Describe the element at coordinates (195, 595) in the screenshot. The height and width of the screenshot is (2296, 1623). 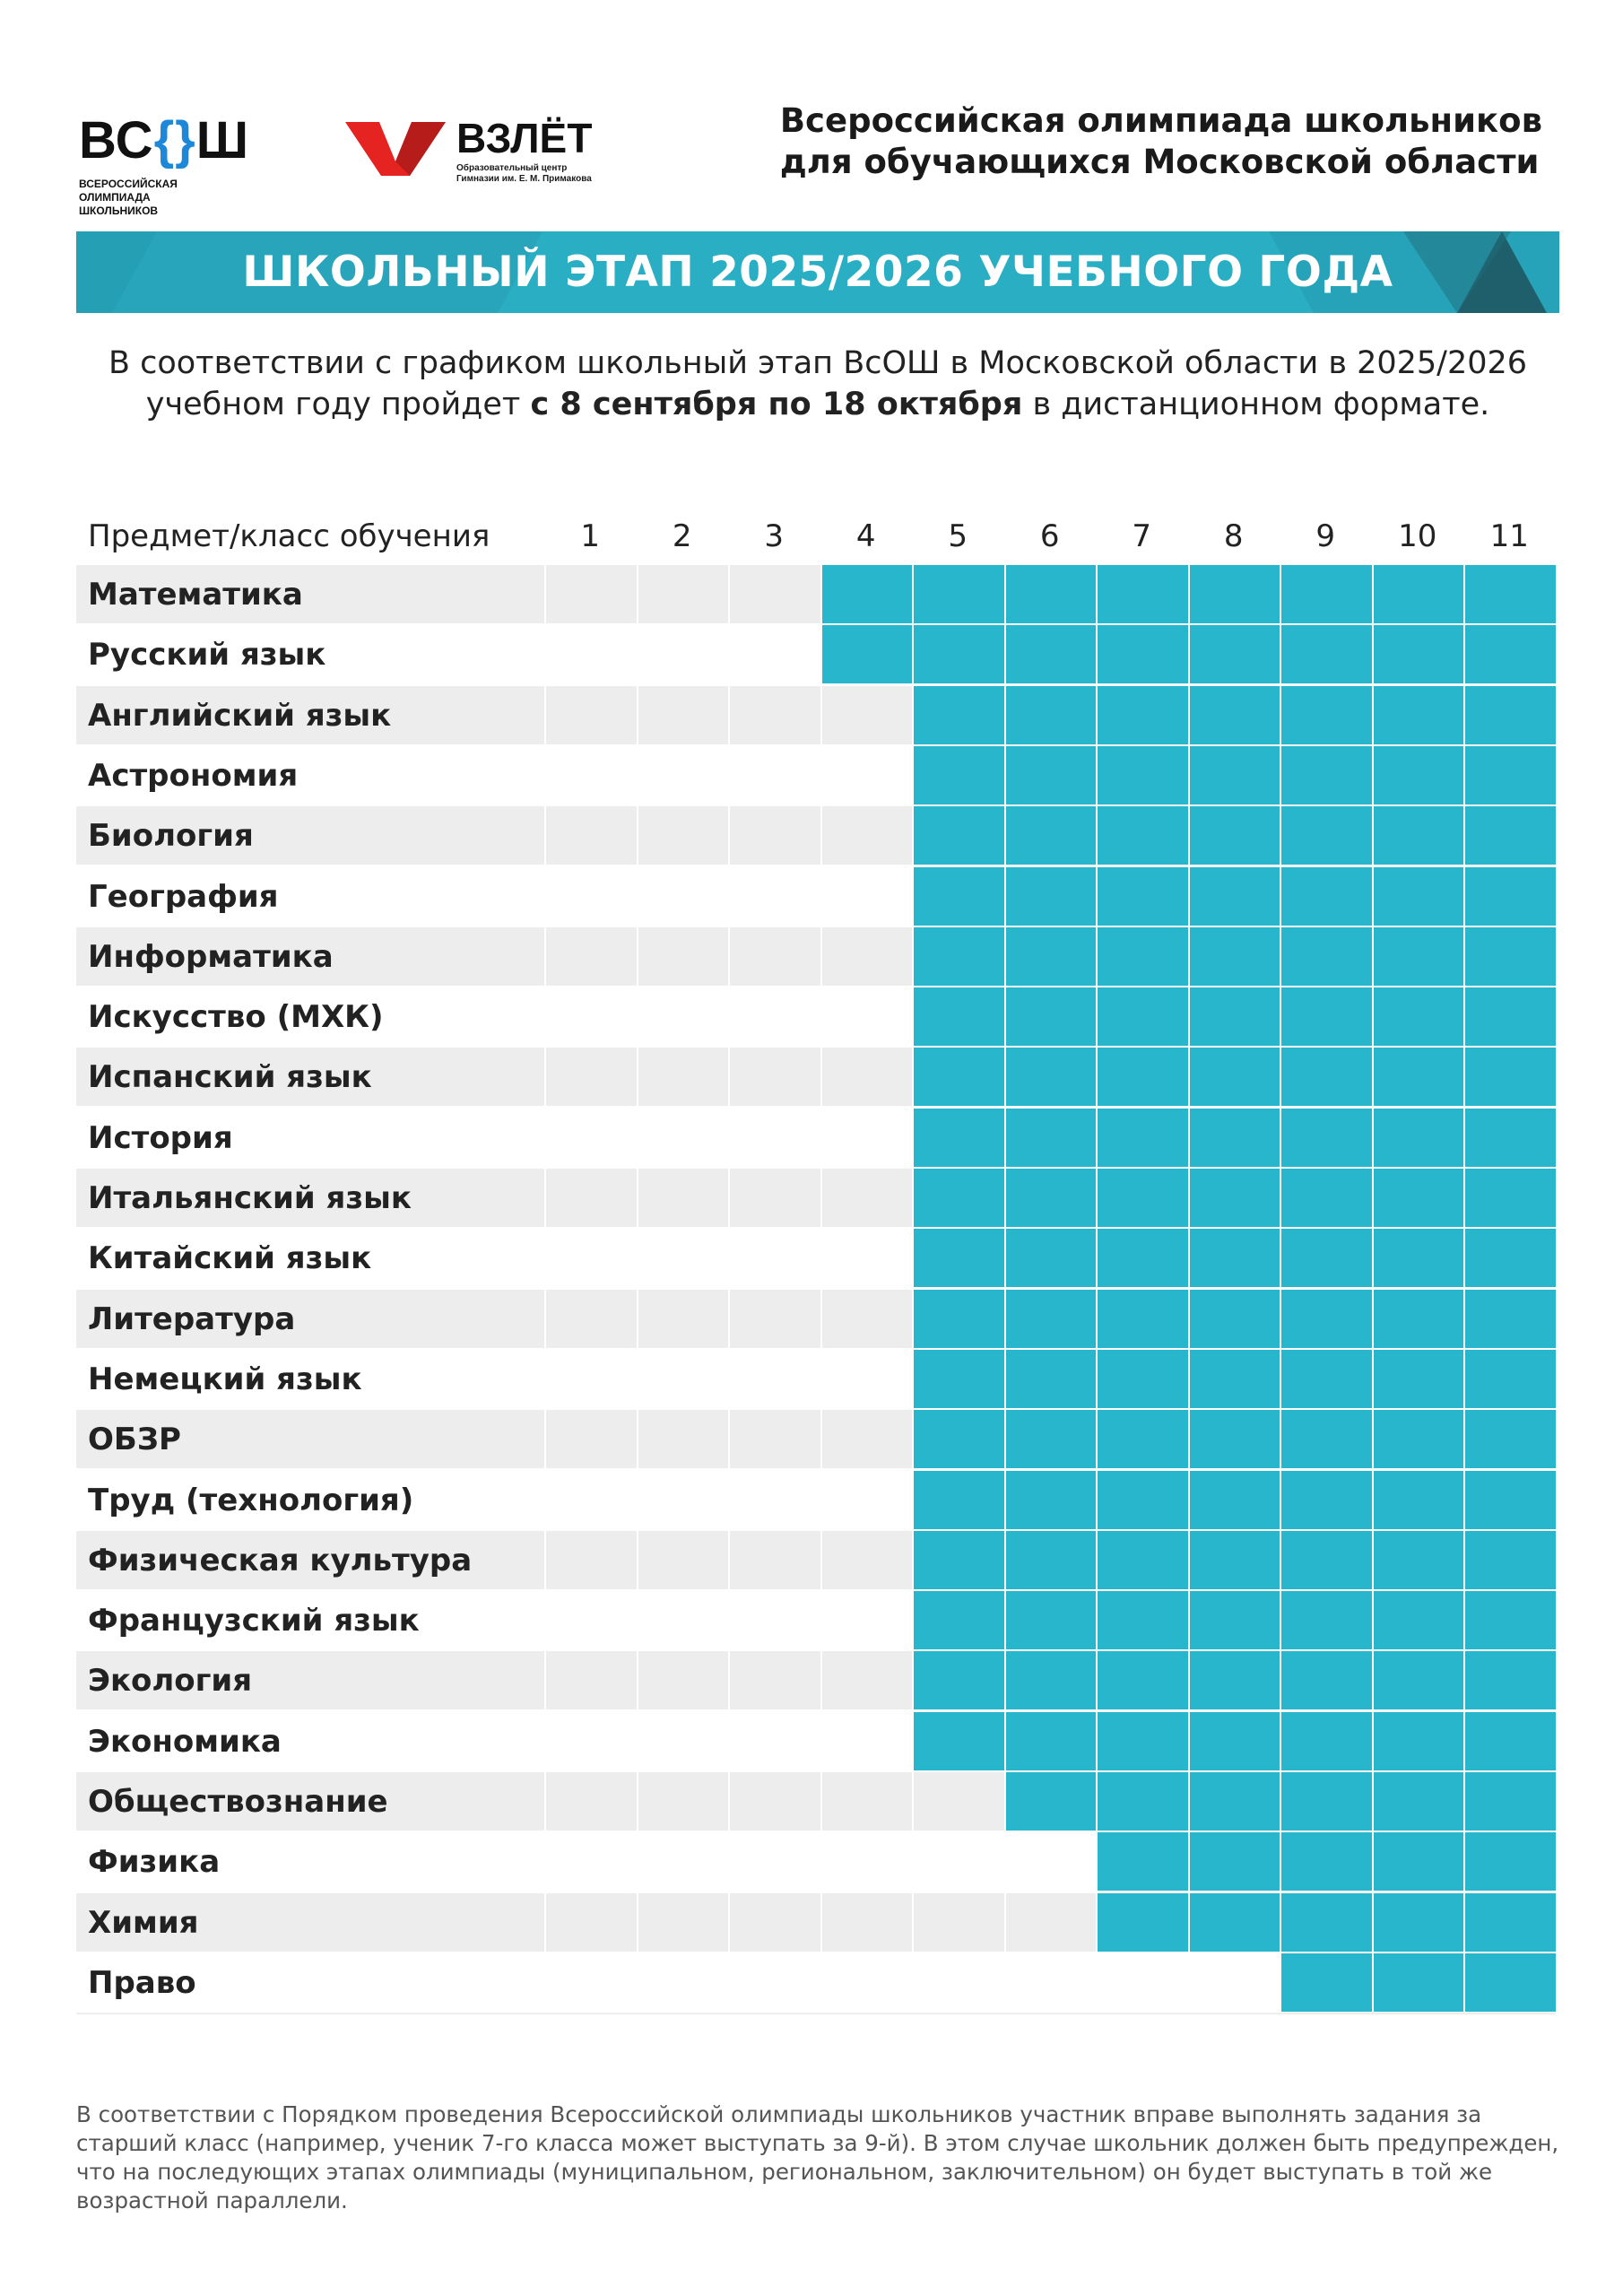
I see `subject-label: Математика` at that location.